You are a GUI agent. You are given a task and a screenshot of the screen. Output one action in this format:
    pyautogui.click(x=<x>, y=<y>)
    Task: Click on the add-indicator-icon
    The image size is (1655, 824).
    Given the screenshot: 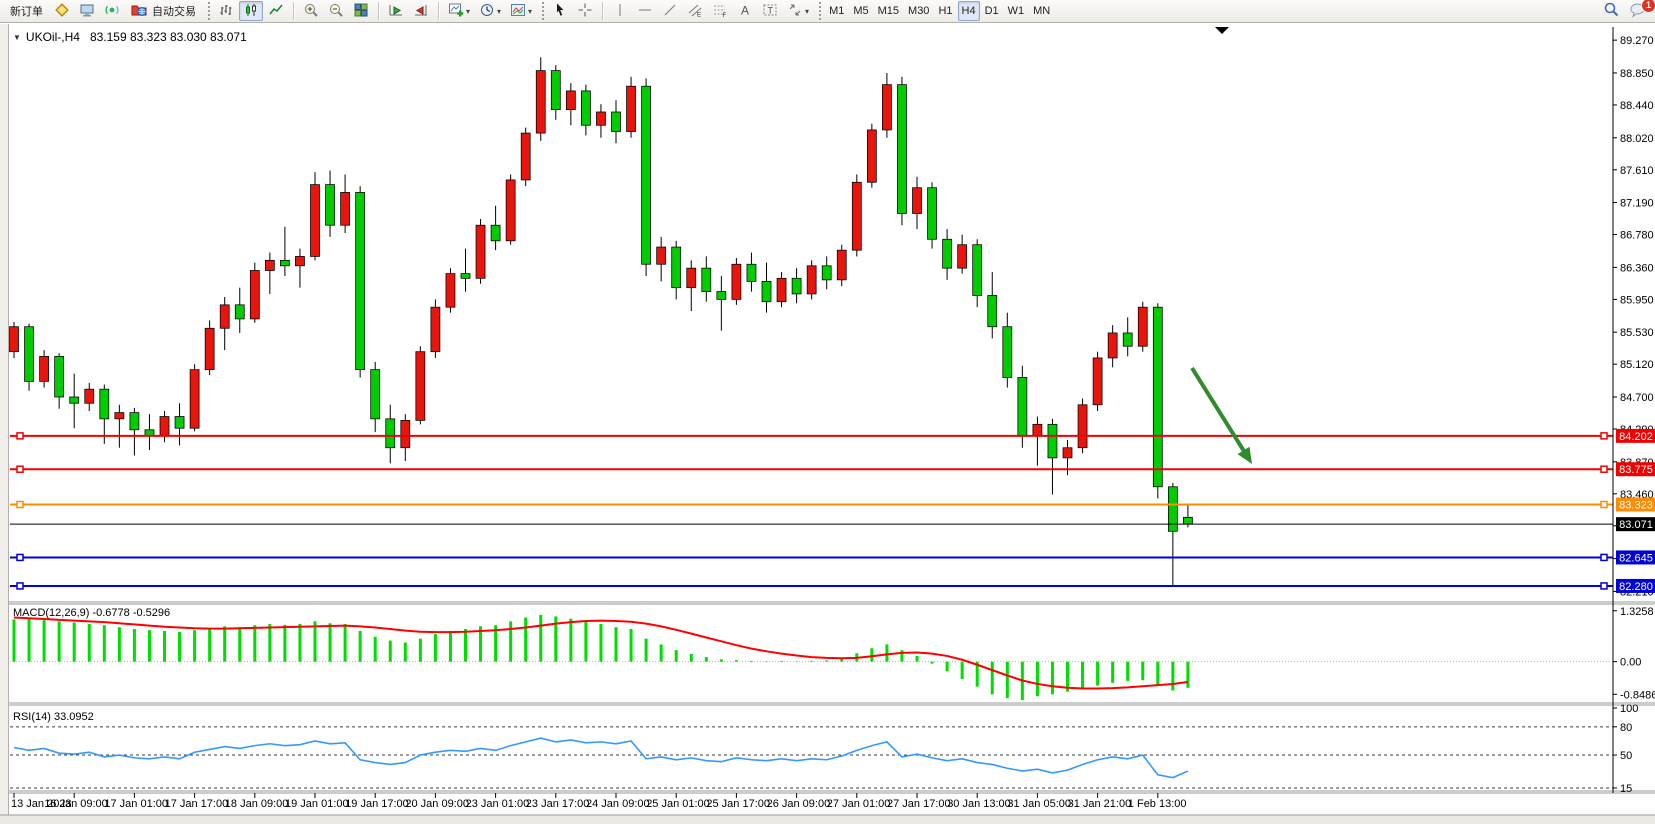 What is the action you would take?
    pyautogui.click(x=456, y=11)
    